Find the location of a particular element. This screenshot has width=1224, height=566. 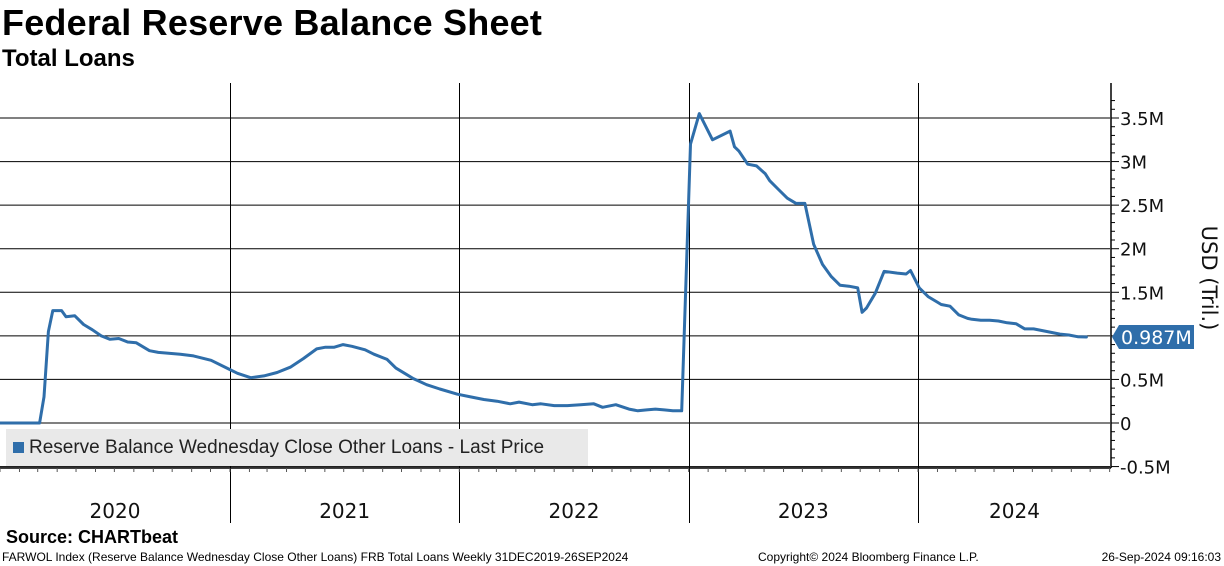

y-tick-label: 2M is located at coordinates (1133, 250).